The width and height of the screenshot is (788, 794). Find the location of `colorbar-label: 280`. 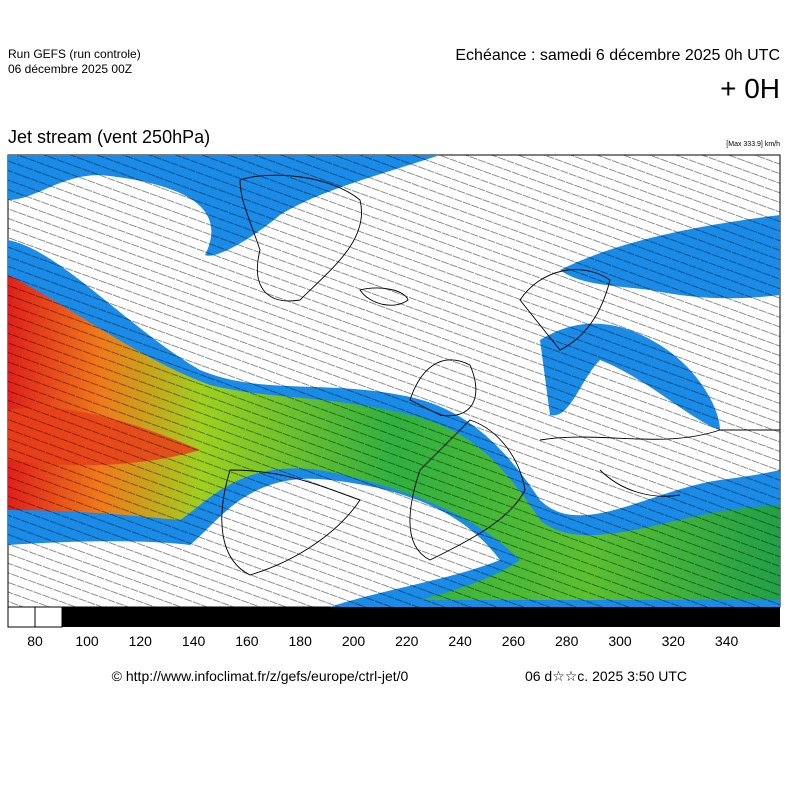

colorbar-label: 280 is located at coordinates (567, 641).